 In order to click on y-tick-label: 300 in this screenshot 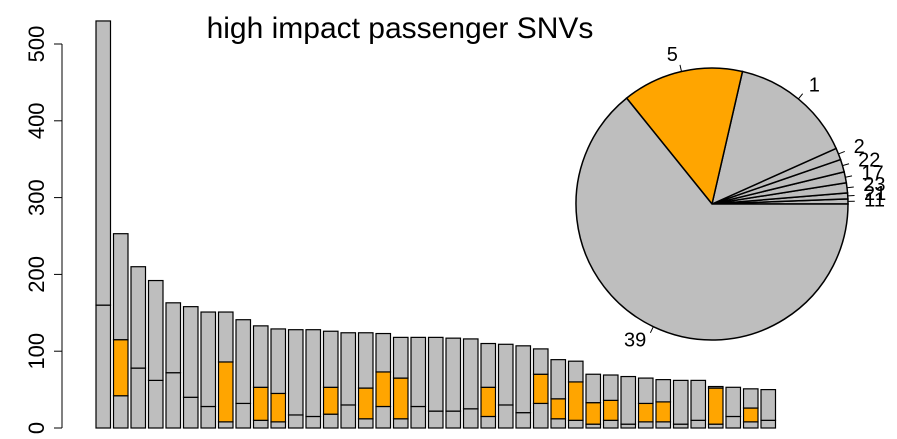, I will do `click(36, 197)`.